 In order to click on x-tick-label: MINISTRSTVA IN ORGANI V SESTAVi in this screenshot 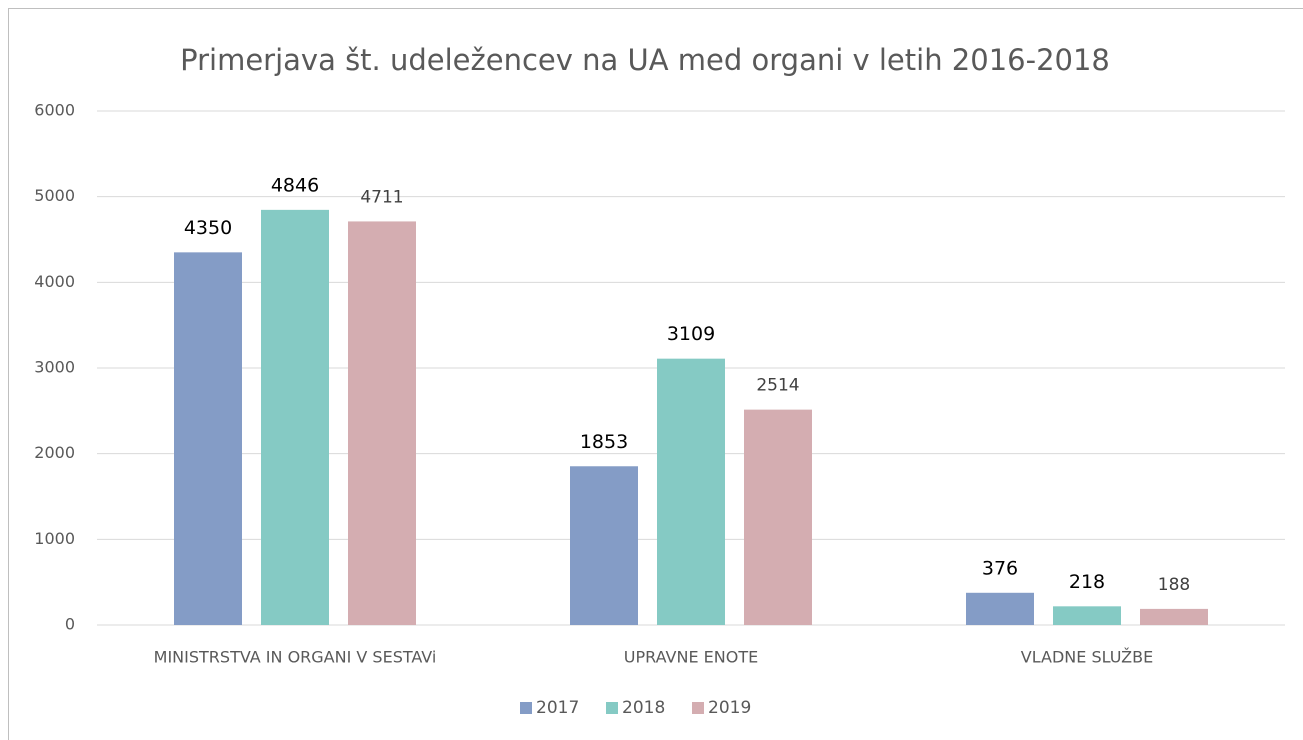, I will do `click(295, 657)`.